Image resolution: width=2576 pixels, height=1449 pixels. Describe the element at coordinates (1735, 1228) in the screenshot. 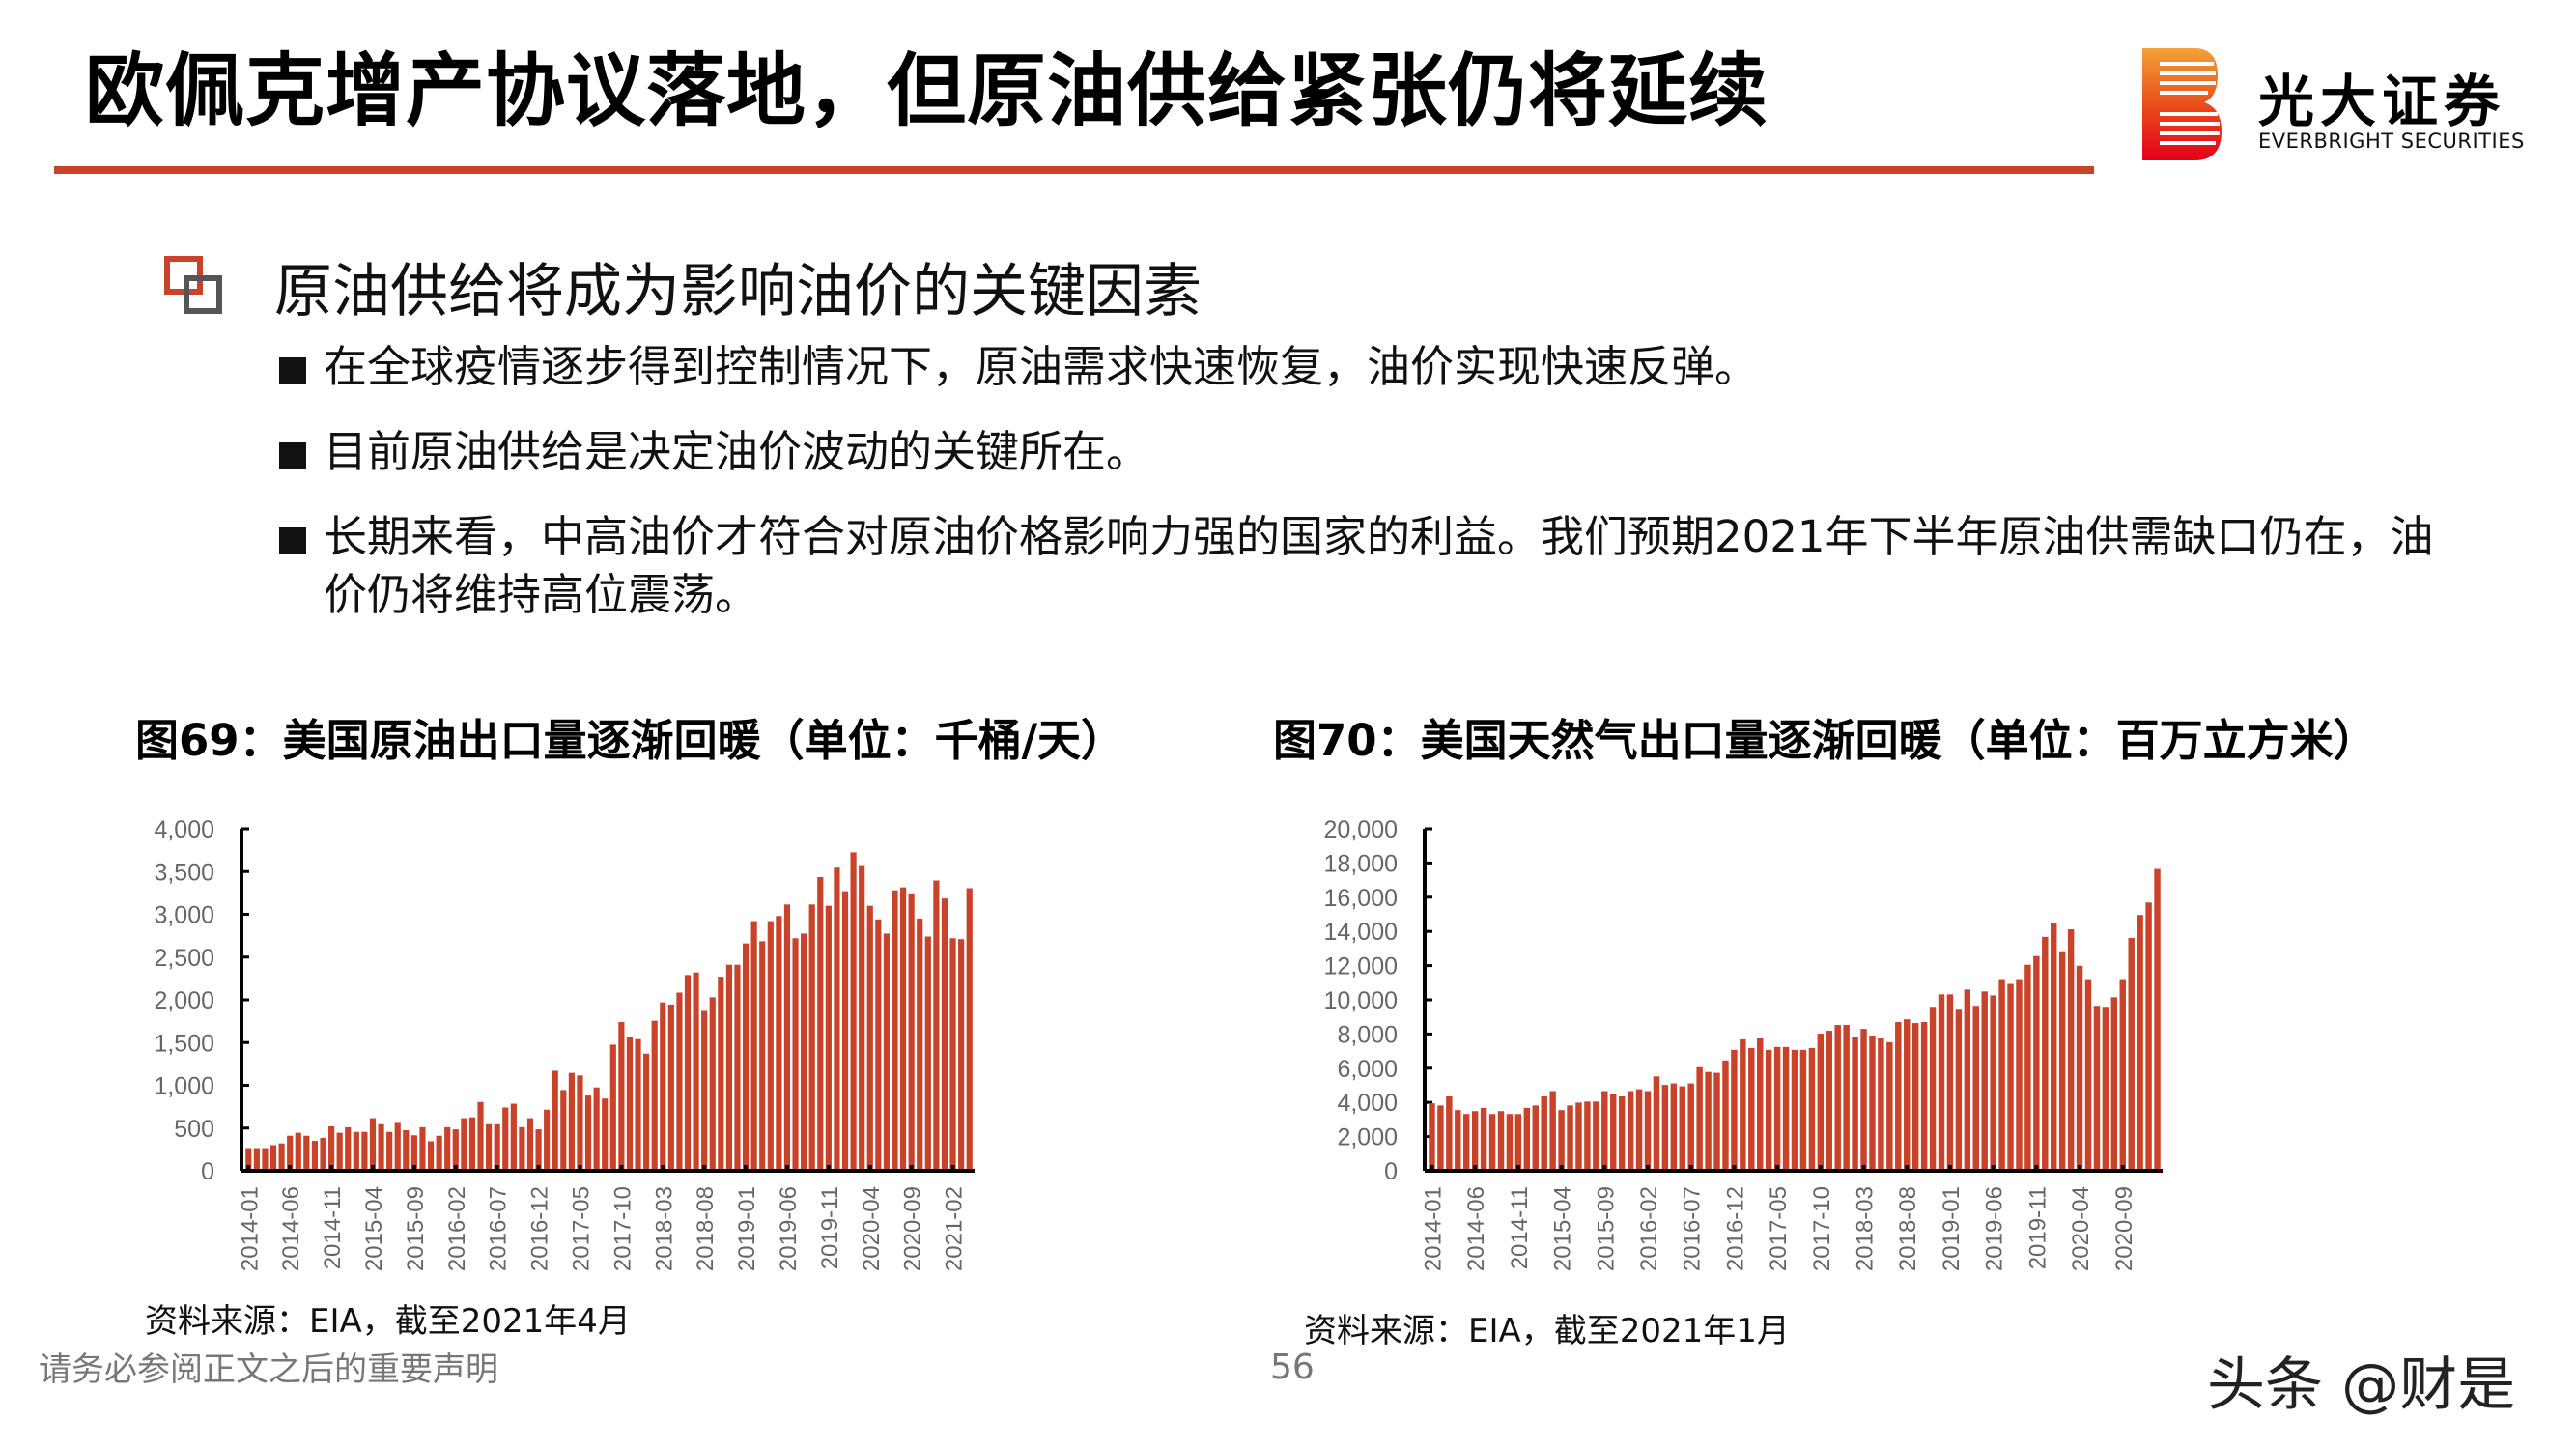

I see `x-tick-label: 2016-12` at that location.